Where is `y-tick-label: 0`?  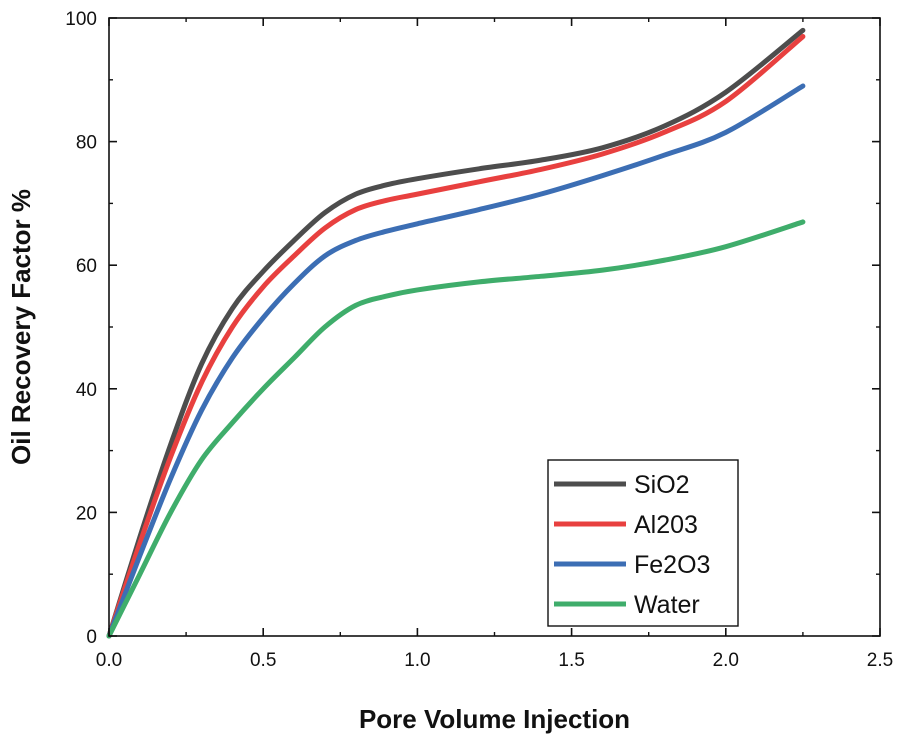
y-tick-label: 0 is located at coordinates (91, 637).